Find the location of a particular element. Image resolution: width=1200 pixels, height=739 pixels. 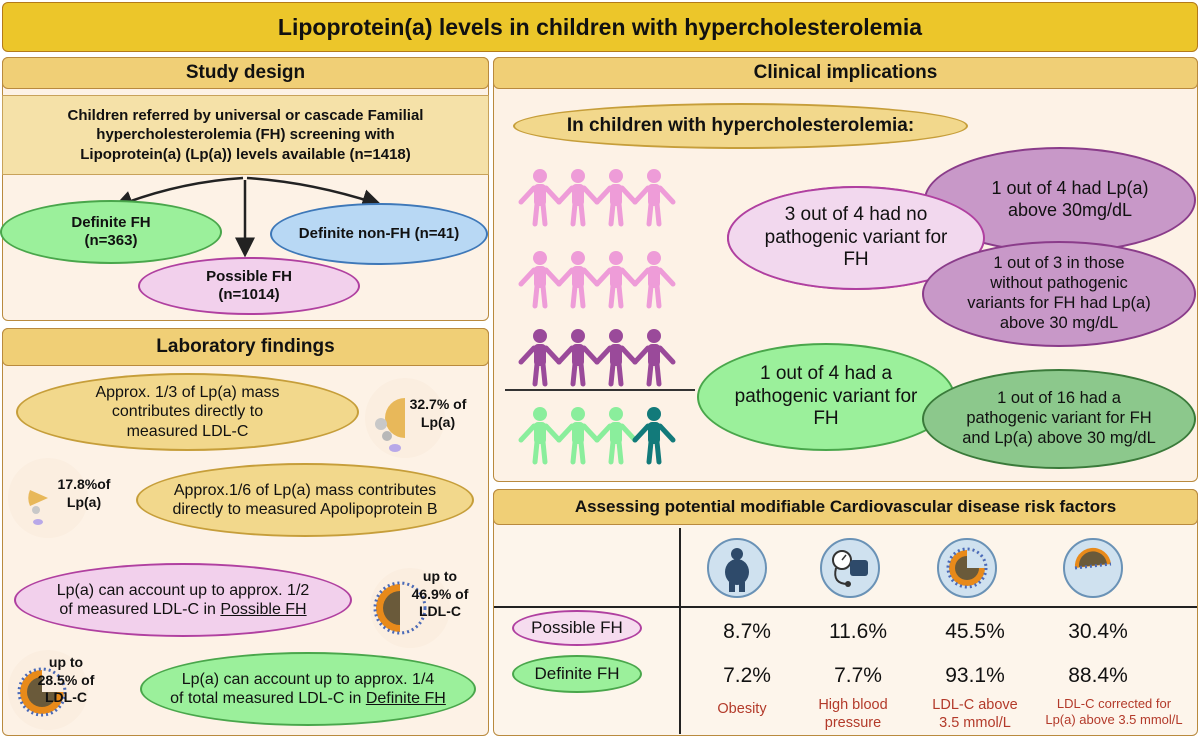

possible-bp-value: 11.6% is located at coordinates (858, 631).